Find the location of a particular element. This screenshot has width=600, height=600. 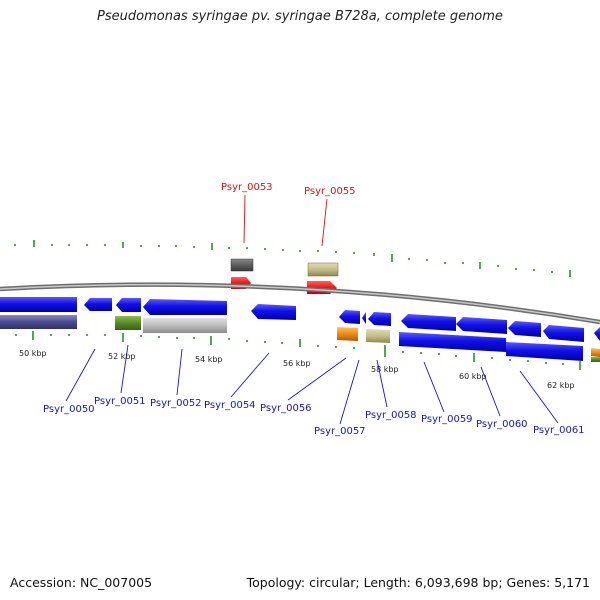

accession-label: Accession: NC_007005 is located at coordinates (81, 582).